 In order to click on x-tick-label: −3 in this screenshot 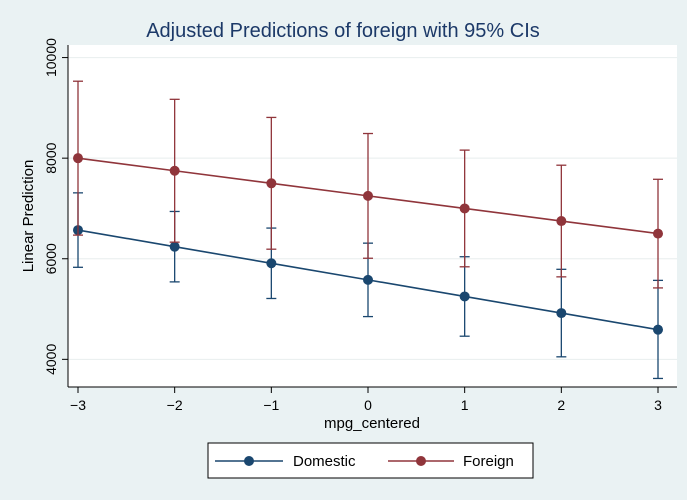, I will do `click(78, 405)`.